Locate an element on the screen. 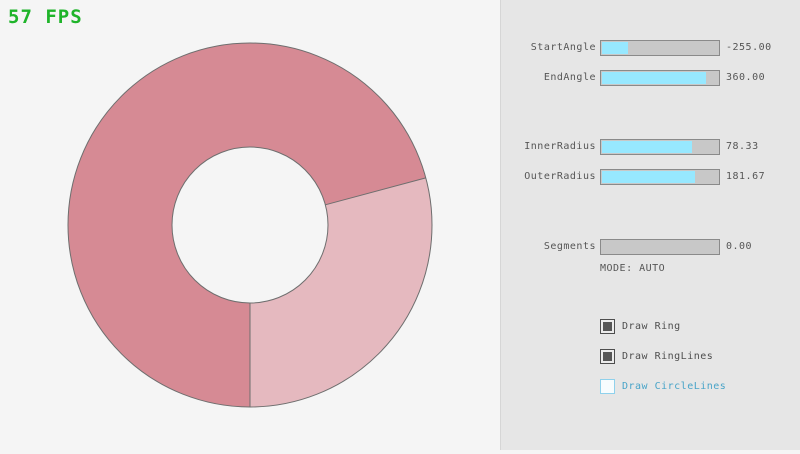 The height and width of the screenshot is (454, 800). innerradius-slider is located at coordinates (660, 147).